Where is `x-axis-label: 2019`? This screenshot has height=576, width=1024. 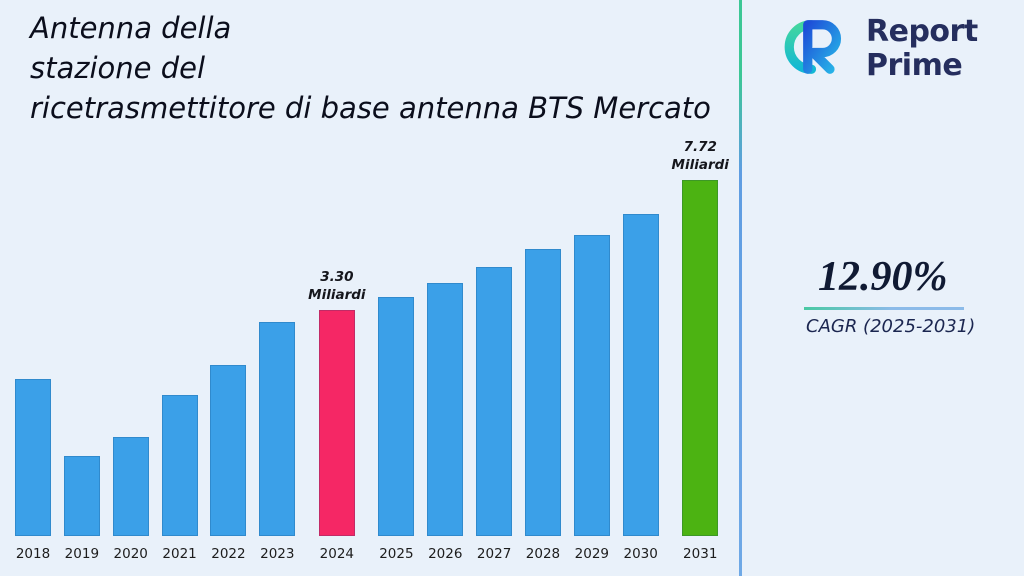 x-axis-label: 2019 is located at coordinates (82, 554).